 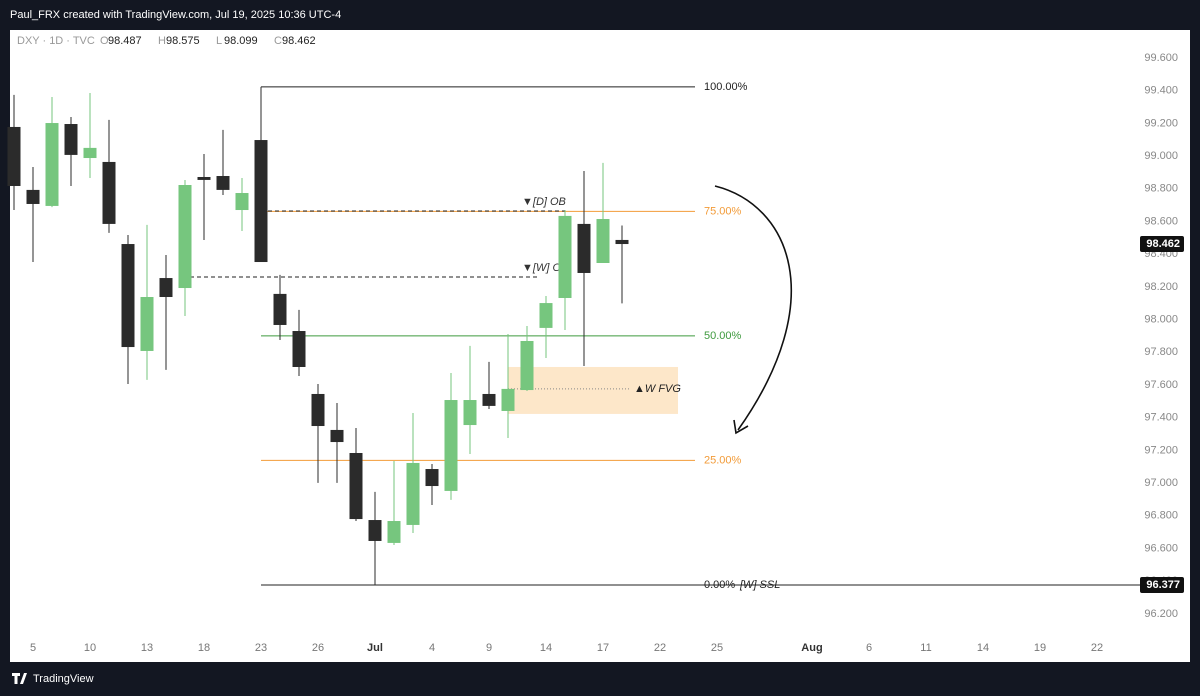 I want to click on y-tick-label: 96.600, so click(x=1161, y=548).